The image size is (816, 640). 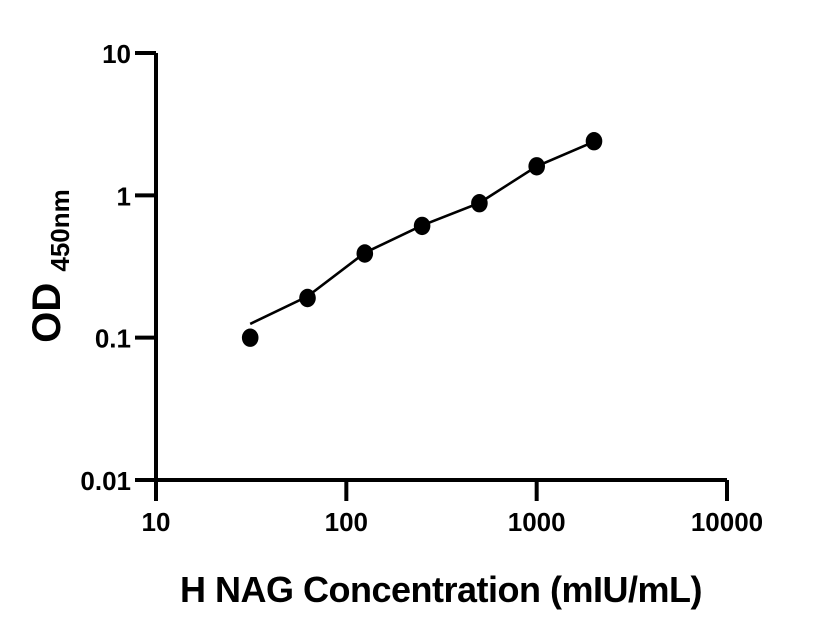 What do you see at coordinates (60, 230) in the screenshot?
I see `y-axis-title-subscript: 450nm` at bounding box center [60, 230].